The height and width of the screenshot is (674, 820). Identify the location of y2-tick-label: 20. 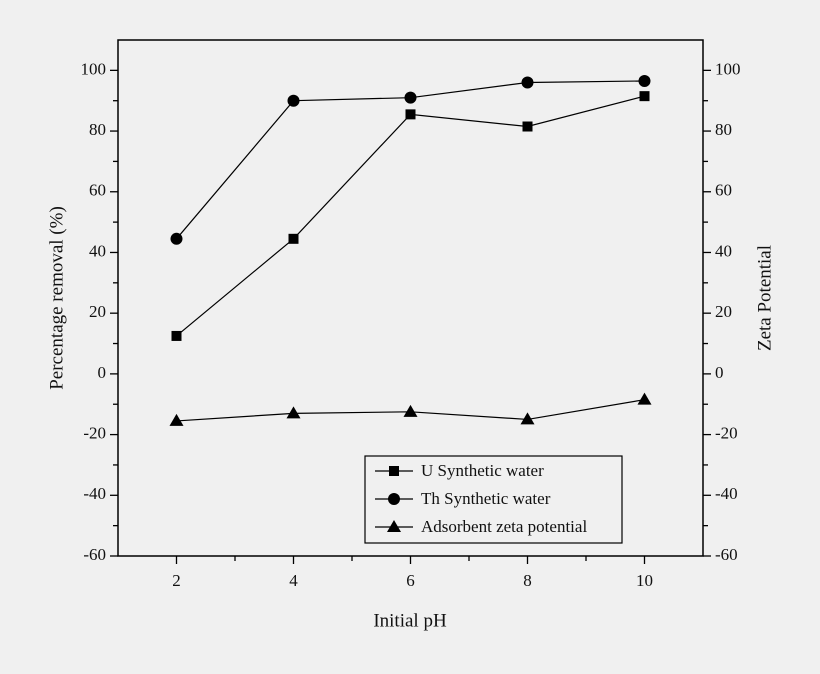
(723, 311).